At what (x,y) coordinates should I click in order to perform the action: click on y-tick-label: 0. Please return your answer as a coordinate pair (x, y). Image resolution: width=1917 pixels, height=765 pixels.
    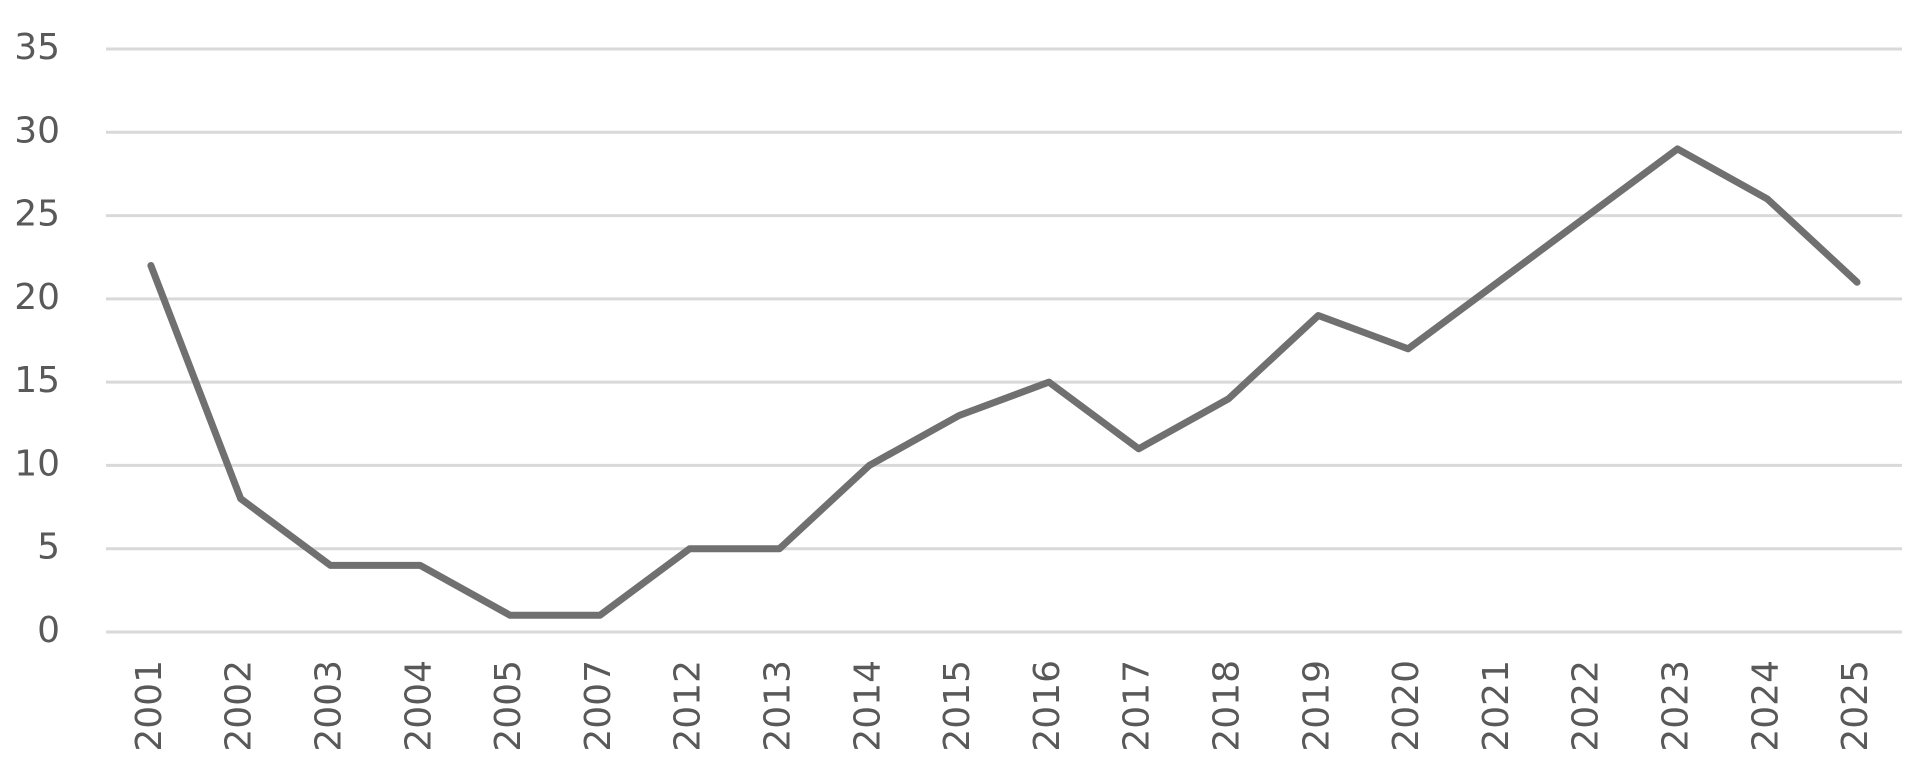
    Looking at the image, I should click on (48, 630).